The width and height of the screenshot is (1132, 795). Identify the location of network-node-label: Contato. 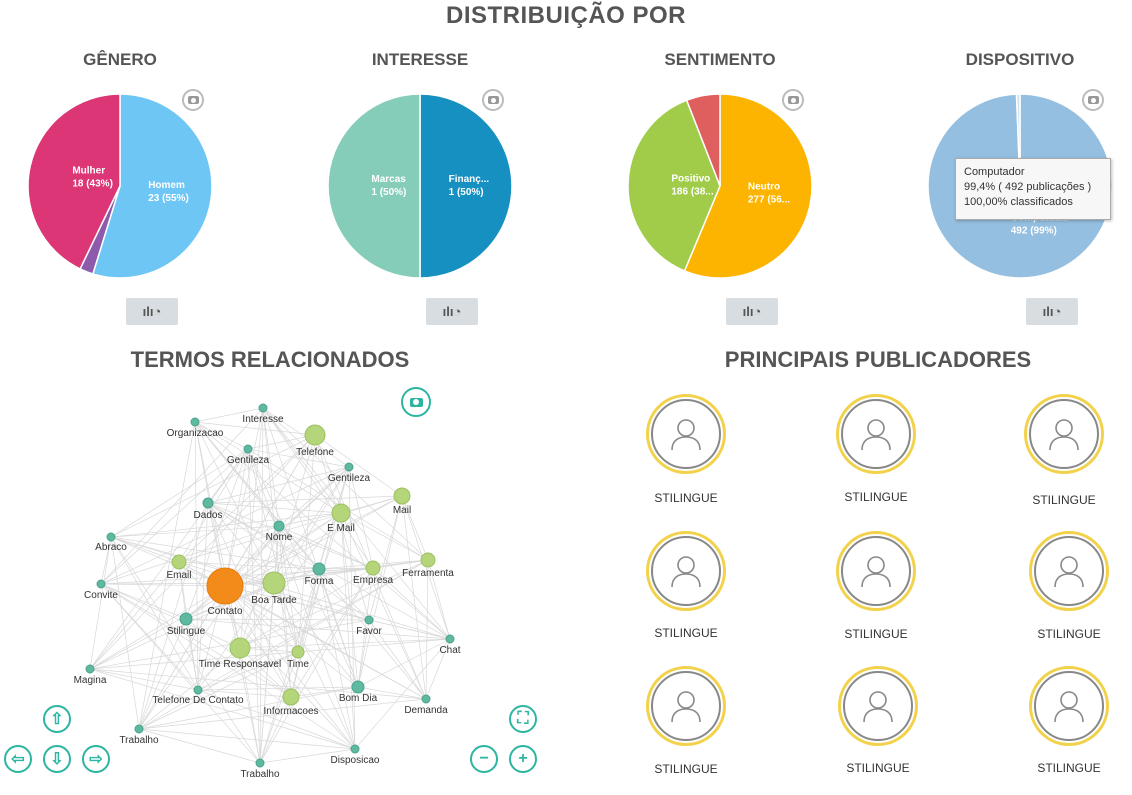
(224, 611).